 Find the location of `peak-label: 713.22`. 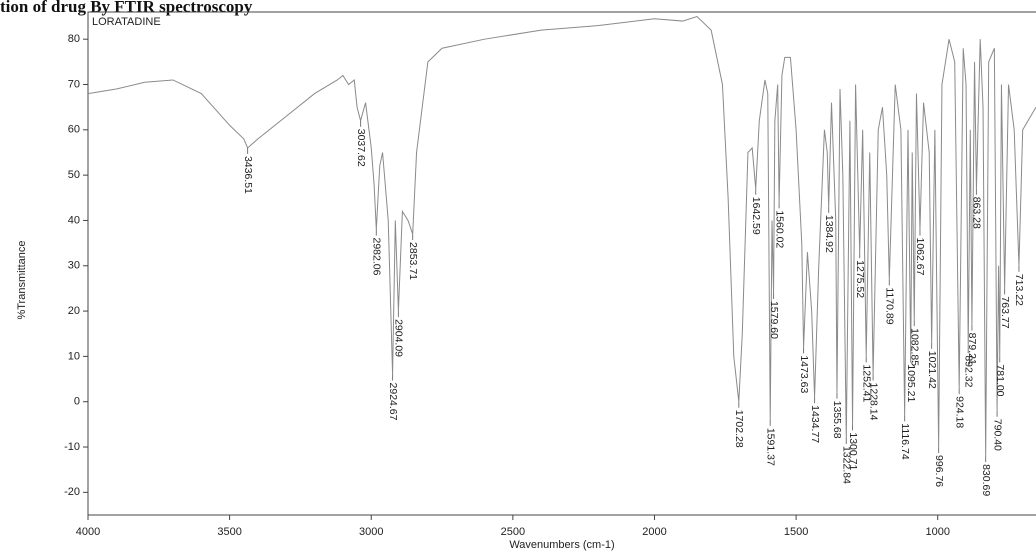

peak-label: 713.22 is located at coordinates (1019, 290).